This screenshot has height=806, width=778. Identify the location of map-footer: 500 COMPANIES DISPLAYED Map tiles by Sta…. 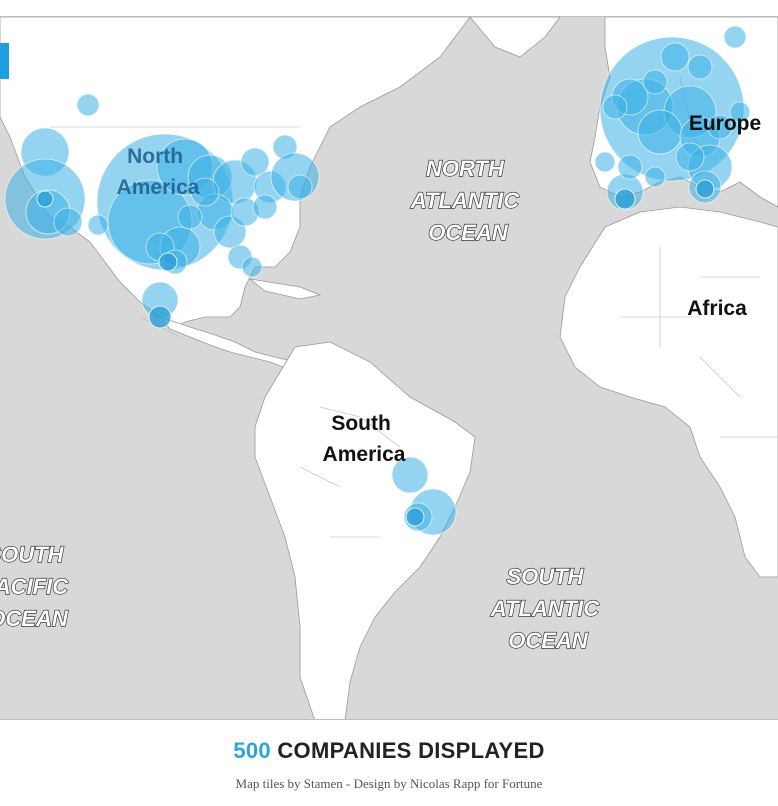
(389, 764).